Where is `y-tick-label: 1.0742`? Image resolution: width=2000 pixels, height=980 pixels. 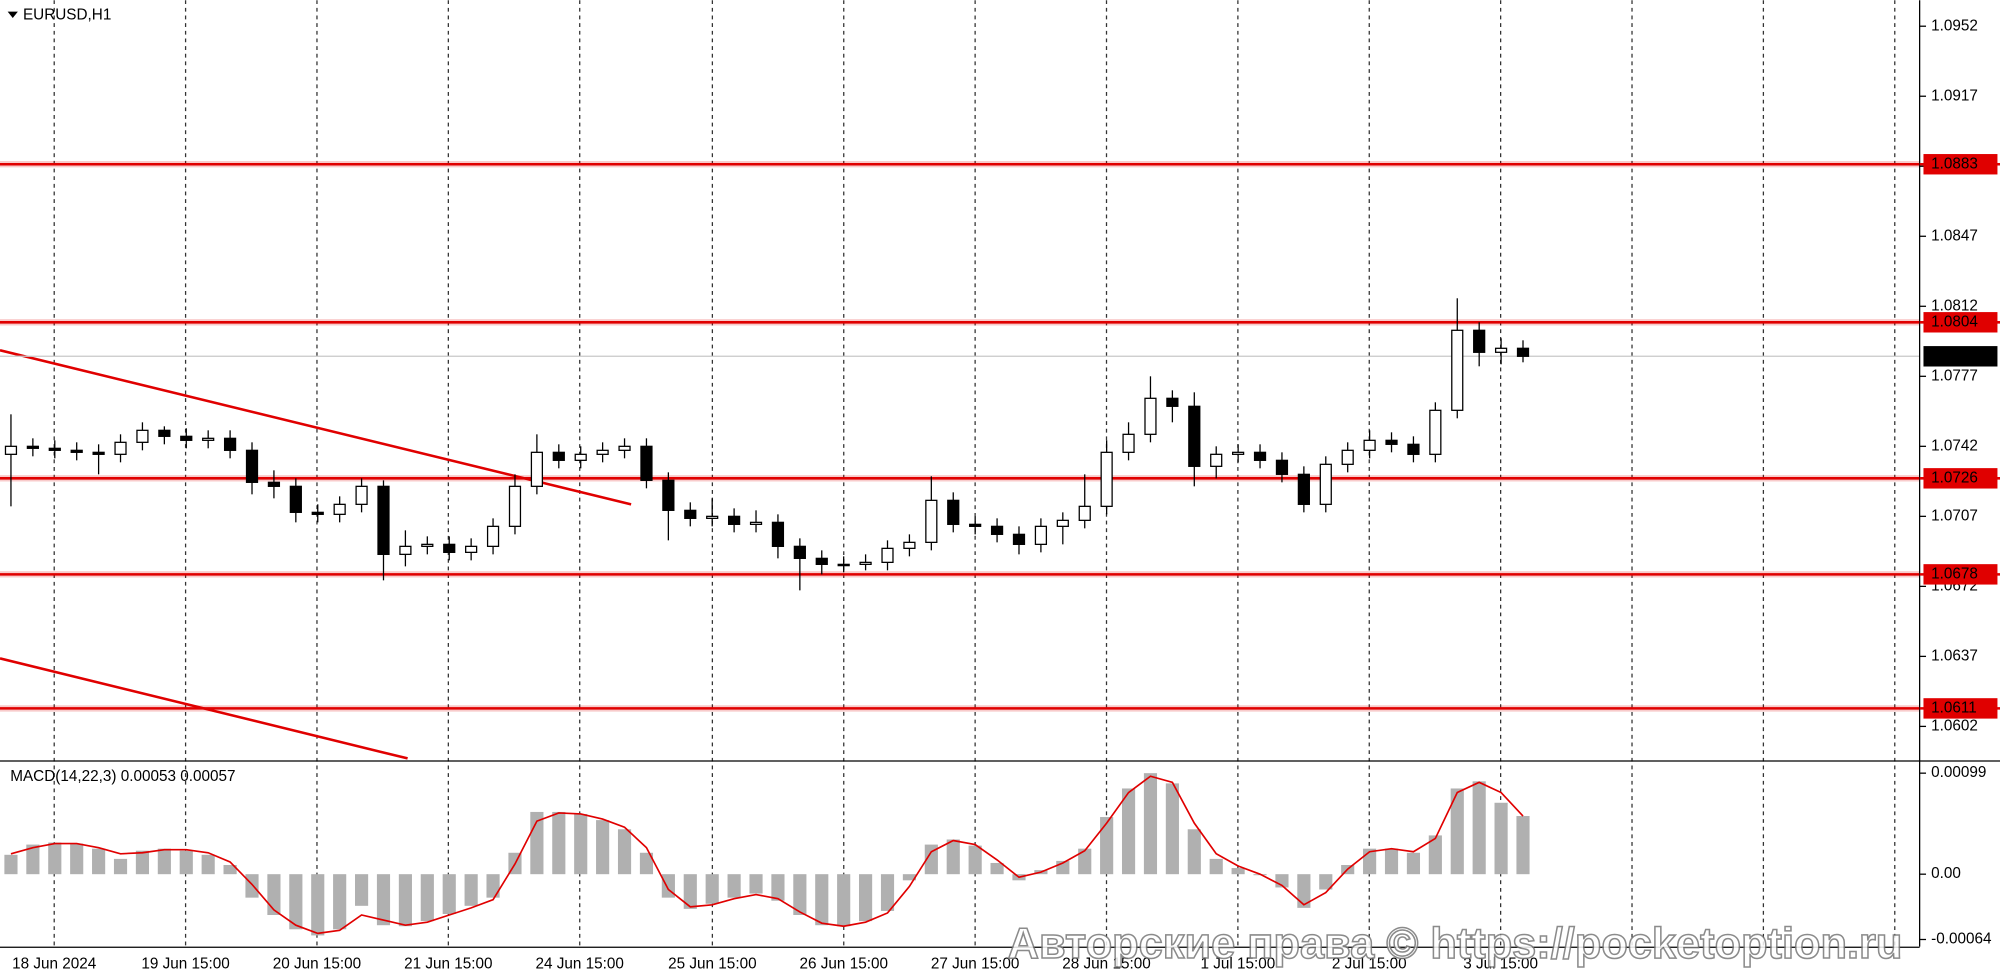 y-tick-label: 1.0742 is located at coordinates (1954, 445).